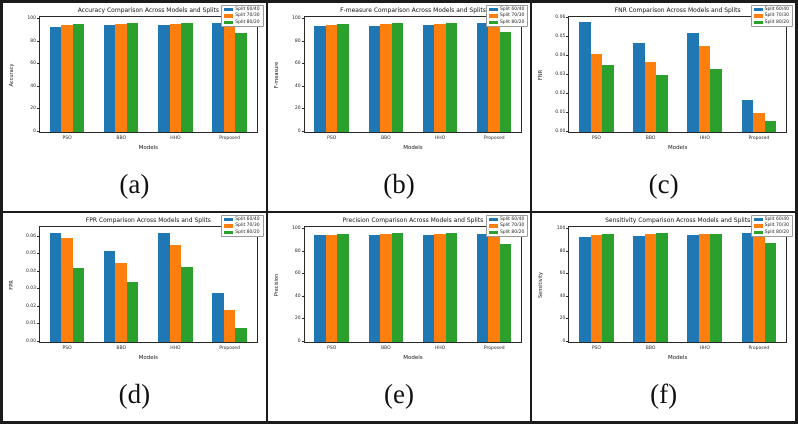 Image resolution: width=798 pixels, height=424 pixels. Describe the element at coordinates (30, 306) in the screenshot. I see `y-tick-label: 0.02` at that location.